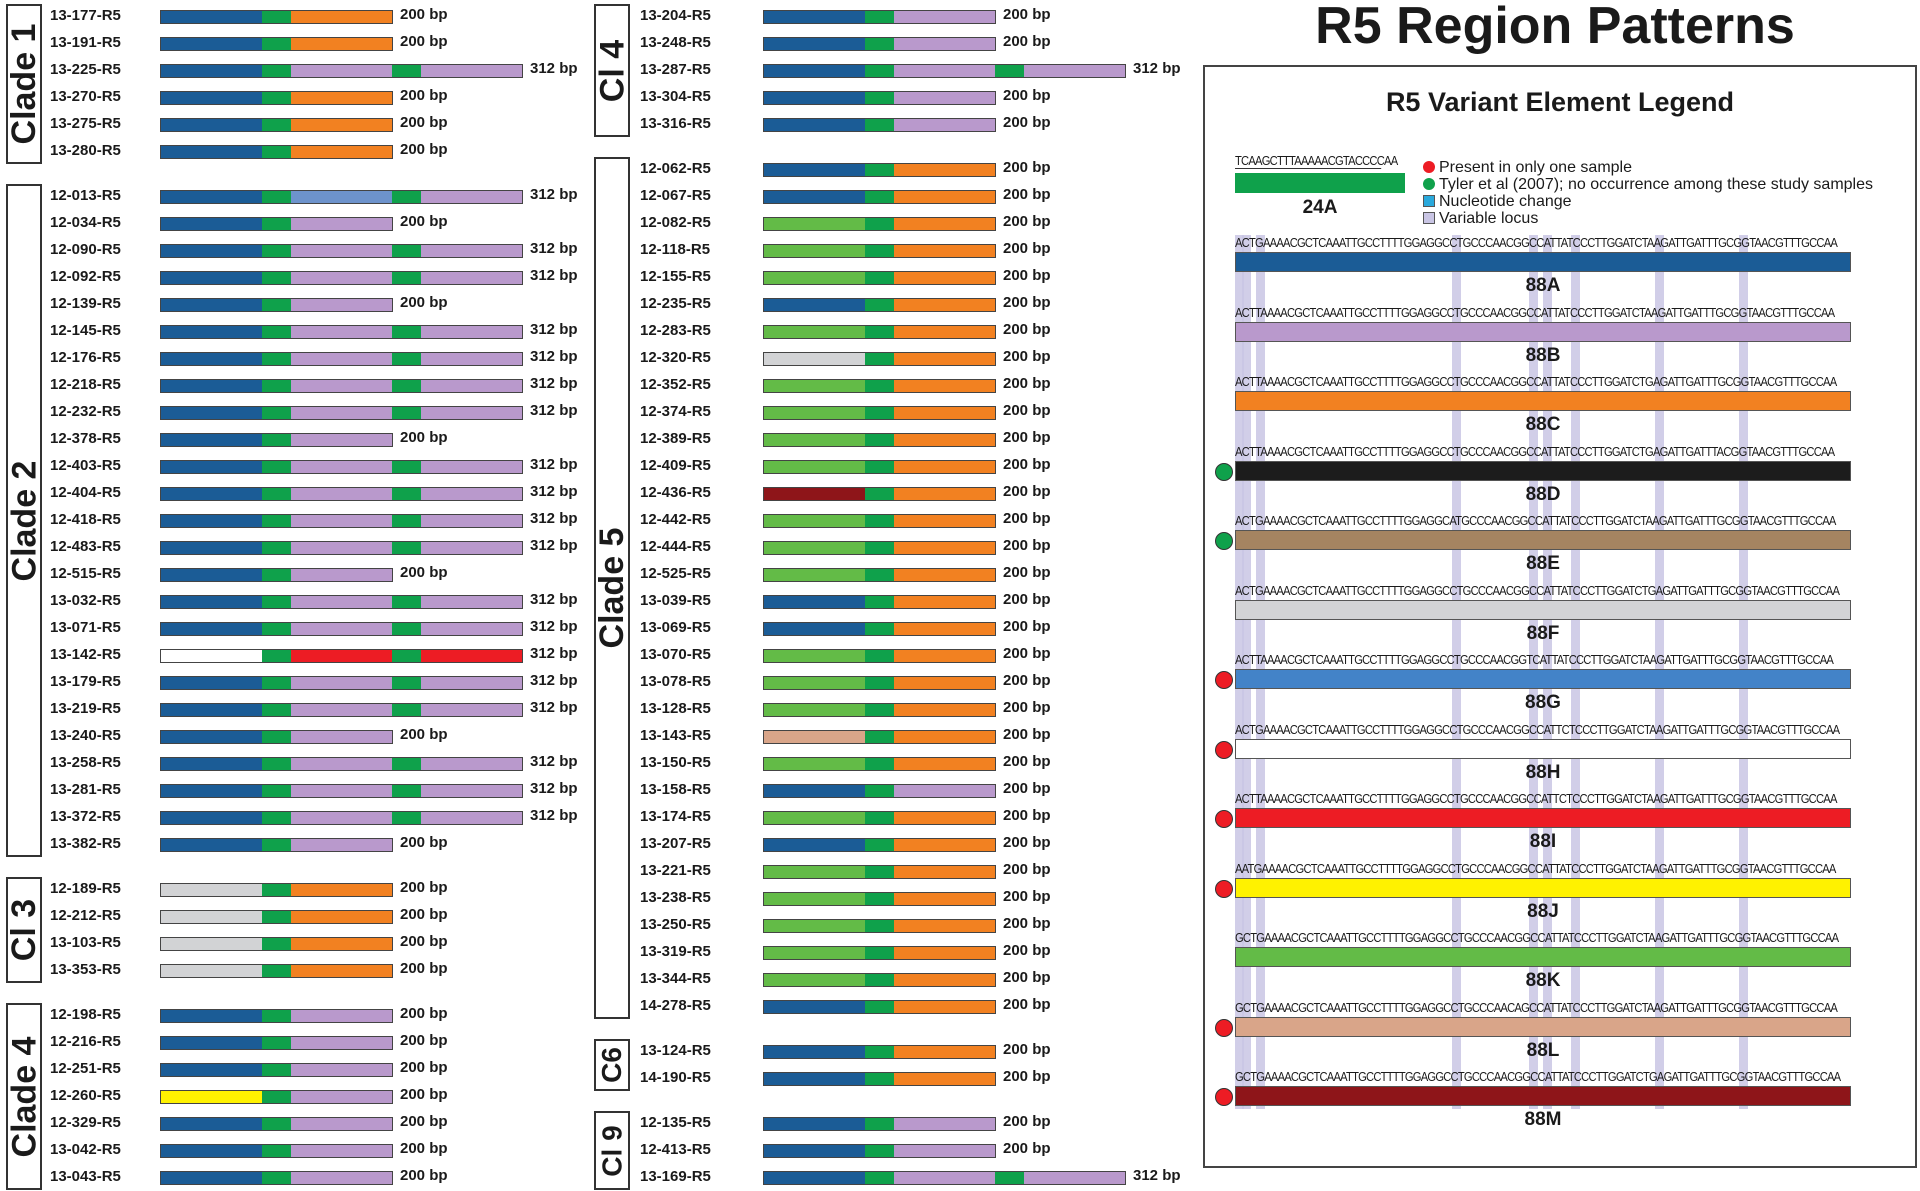 This screenshot has width=1920, height=1191. I want to click on sample-row: 12-374-R5 200 bp, so click(920, 412).